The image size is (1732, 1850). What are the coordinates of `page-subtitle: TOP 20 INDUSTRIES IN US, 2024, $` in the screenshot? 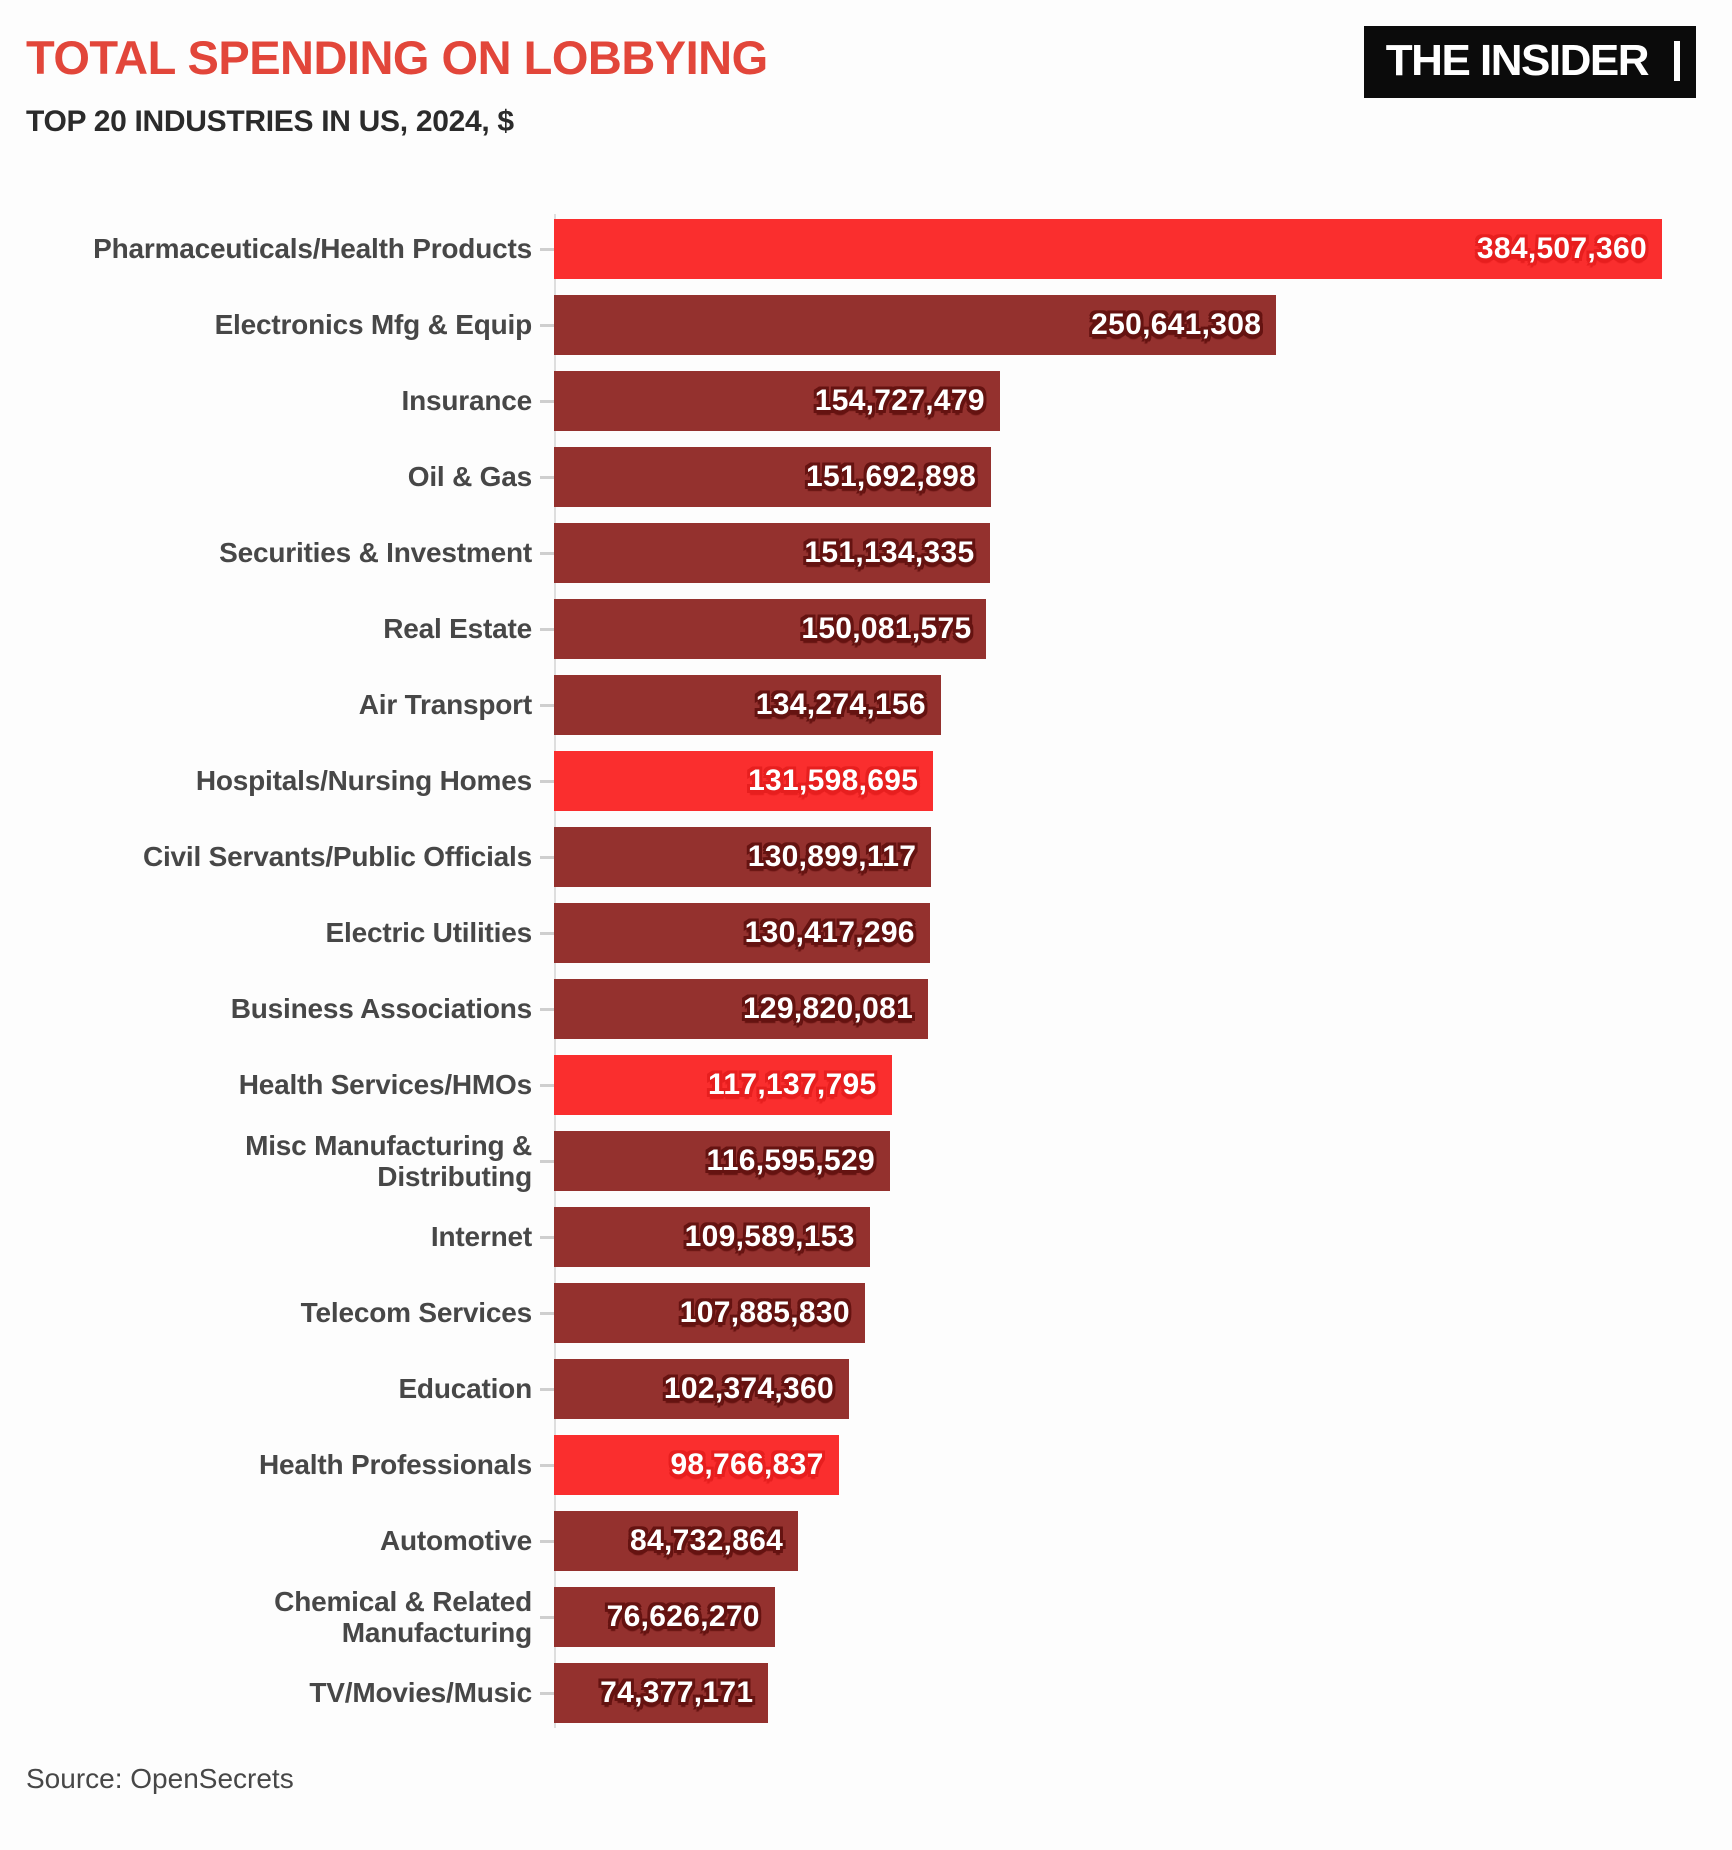 It's located at (270, 121).